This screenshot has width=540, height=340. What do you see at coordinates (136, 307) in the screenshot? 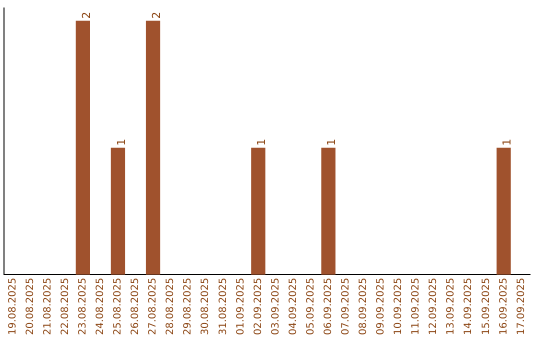
I see `x-tick-label: 26.08.2025` at bounding box center [136, 307].